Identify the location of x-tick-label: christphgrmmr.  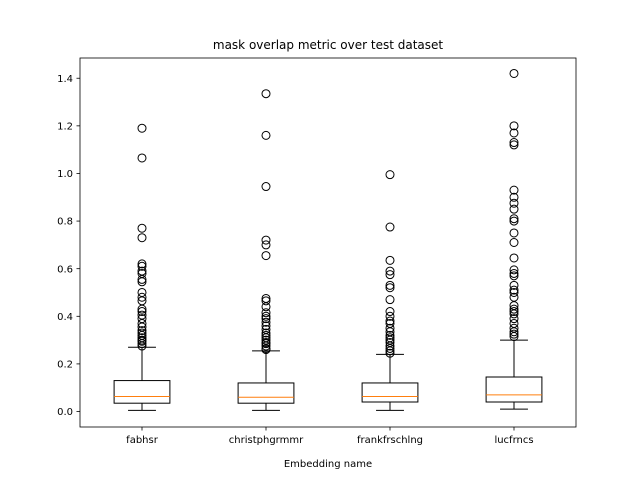
(266, 440).